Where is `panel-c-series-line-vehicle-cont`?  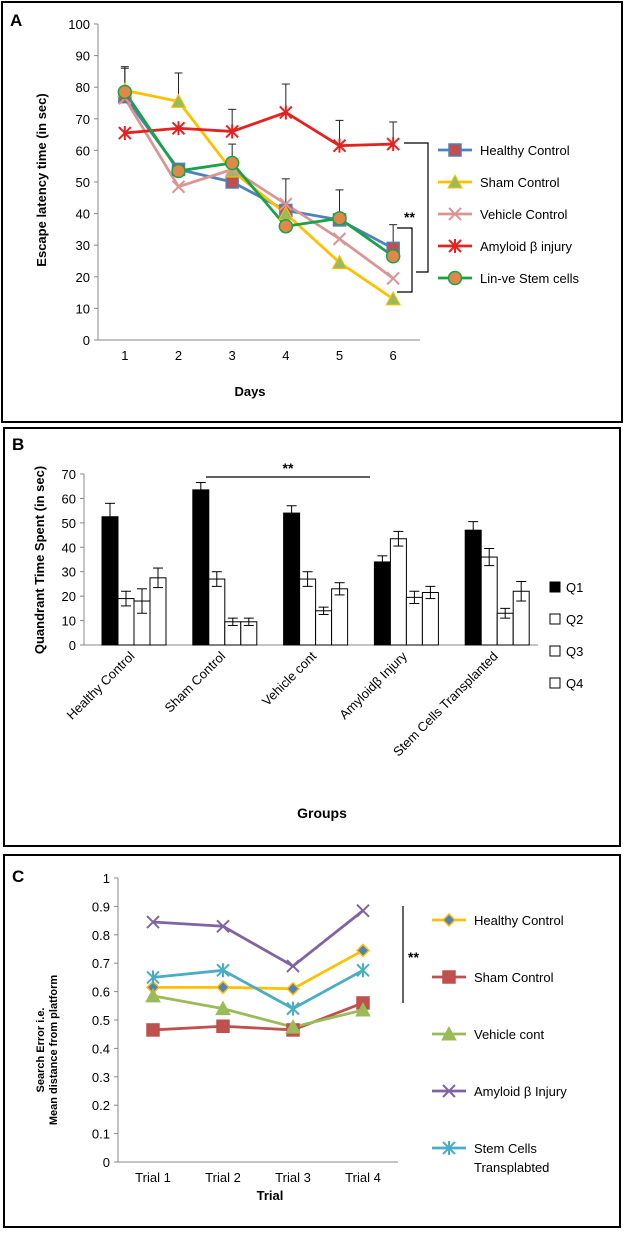
panel-c-series-line-vehicle-cont is located at coordinates (258, 1011).